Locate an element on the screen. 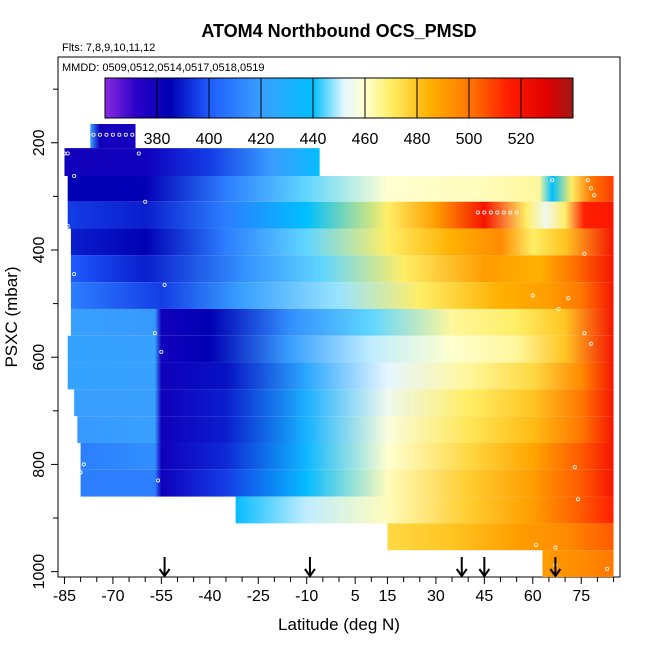 This screenshot has width=650, height=650. colorbar-tick-label: 460 is located at coordinates (365, 139).